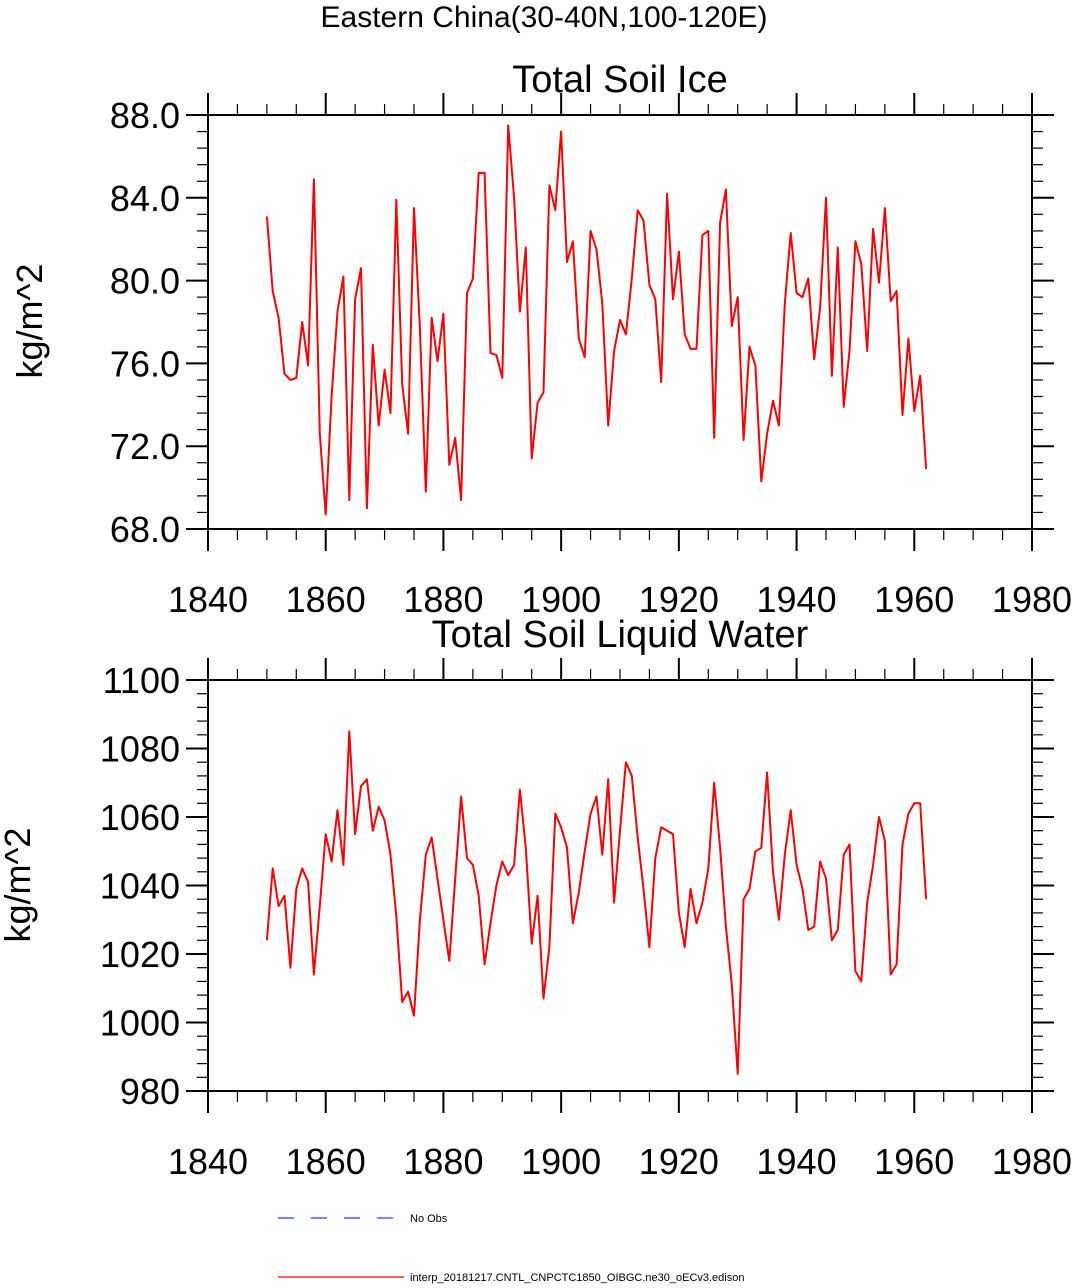 This screenshot has width=1079, height=1288. I want to click on y-tick-label: 76.0, so click(145, 363).